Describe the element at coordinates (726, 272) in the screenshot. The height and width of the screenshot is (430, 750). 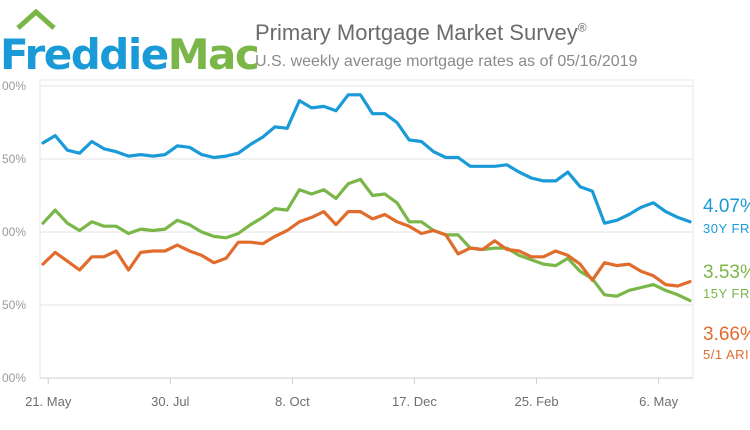
I see `end-value-label: 3.53%` at that location.